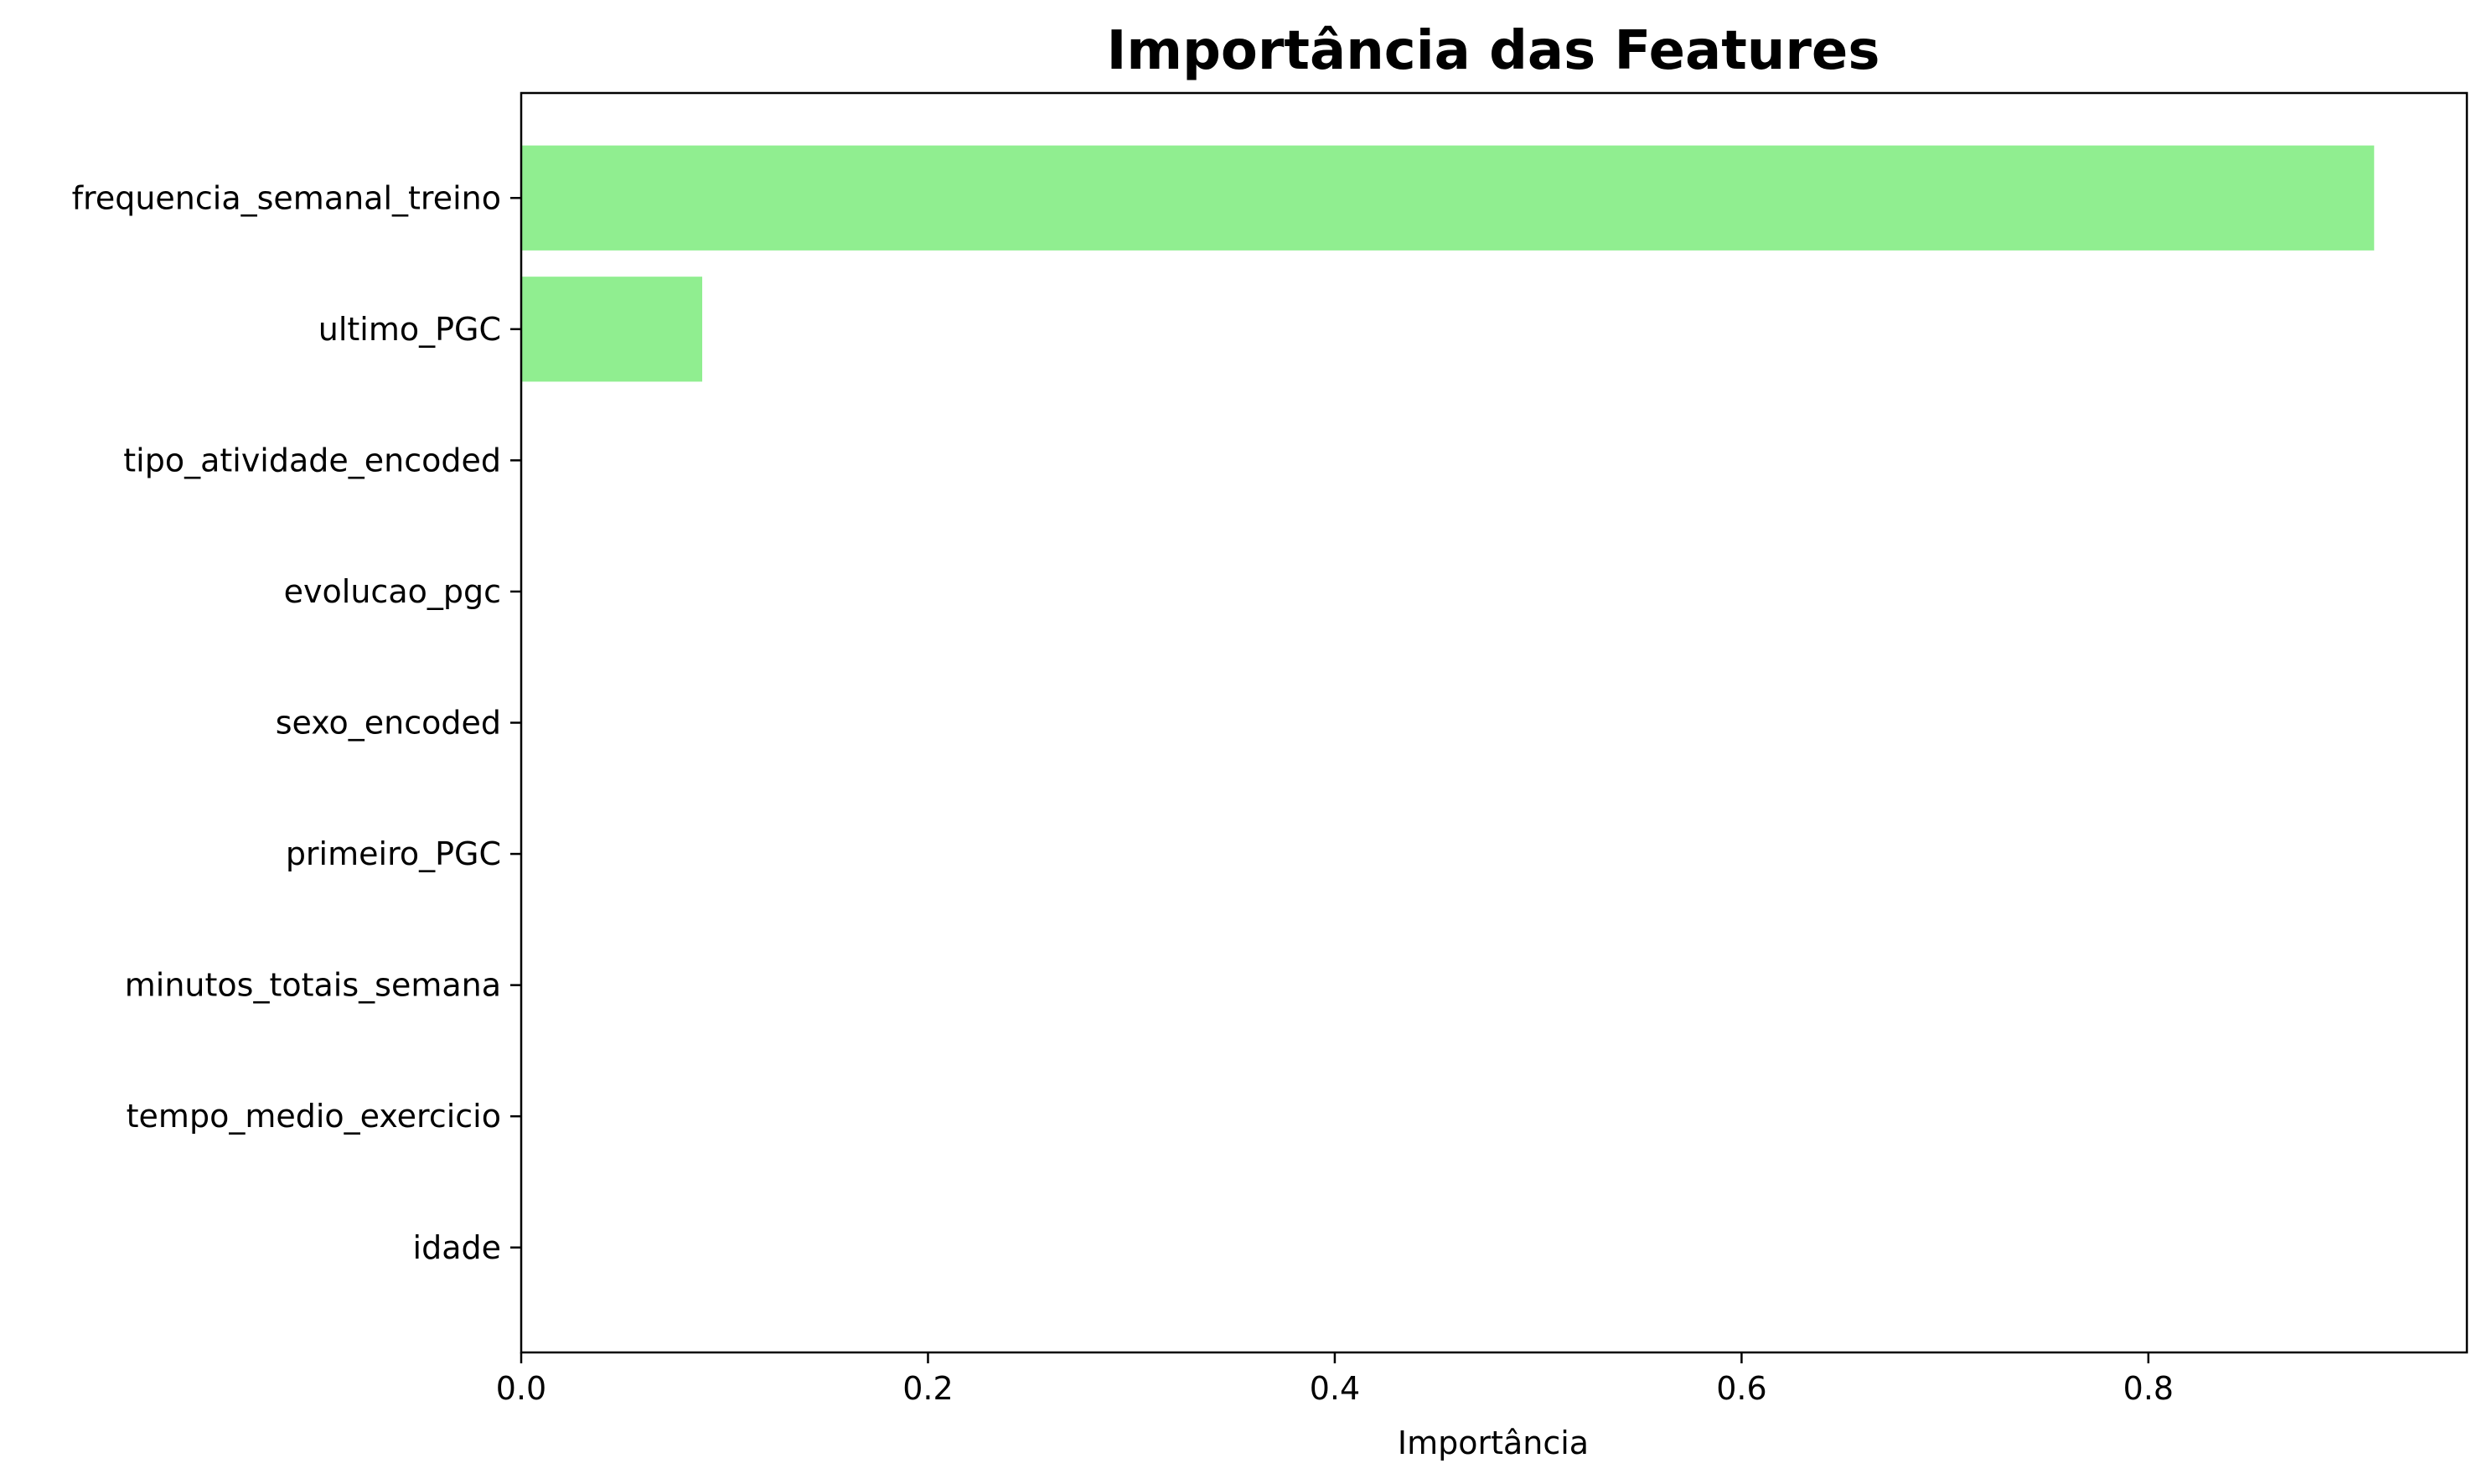 The image size is (2487, 1484). I want to click on bar-frequencia_semanal_treino, so click(1448, 198).